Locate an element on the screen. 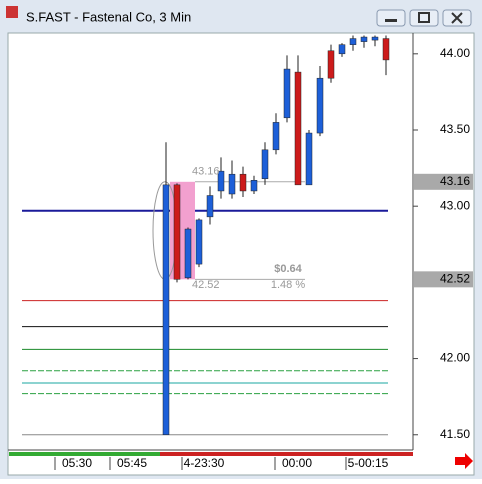 This screenshot has width=482, height=484. minimize-icon is located at coordinates (391, 20).